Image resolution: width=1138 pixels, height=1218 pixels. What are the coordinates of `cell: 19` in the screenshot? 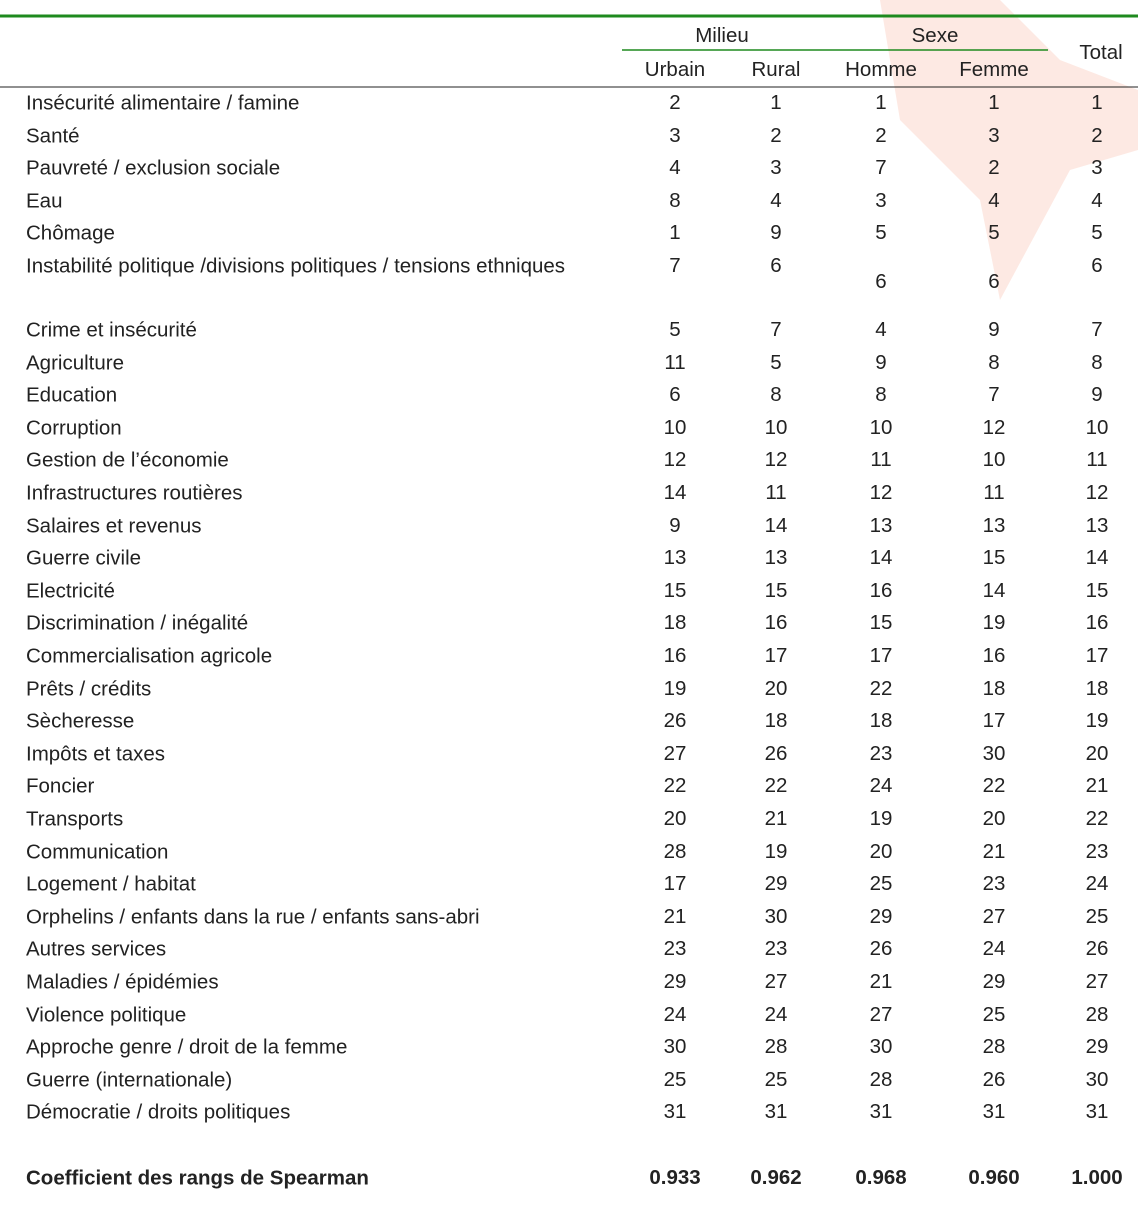 It's located at (994, 623).